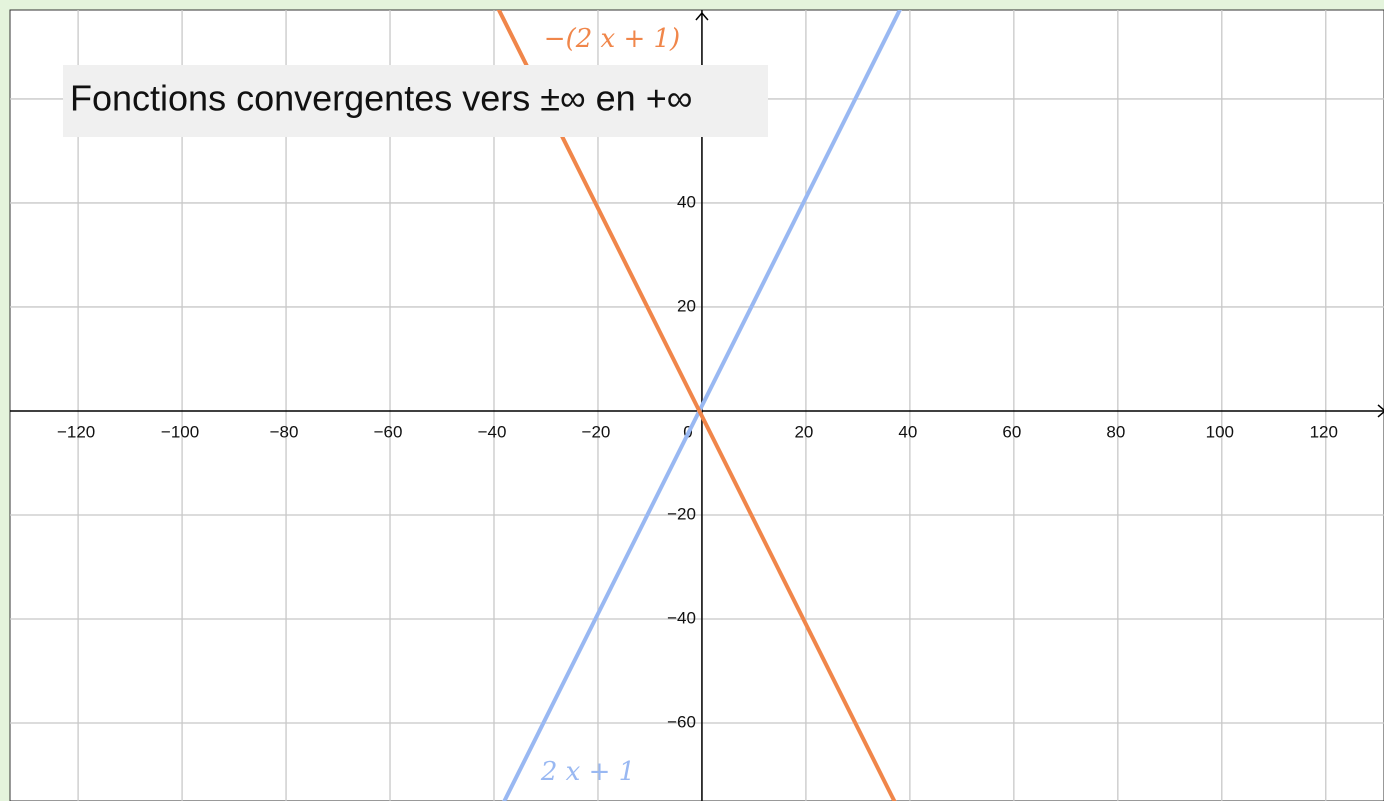 This screenshot has height=801, width=1384. I want to click on y-tick-label: −60, so click(681, 721).